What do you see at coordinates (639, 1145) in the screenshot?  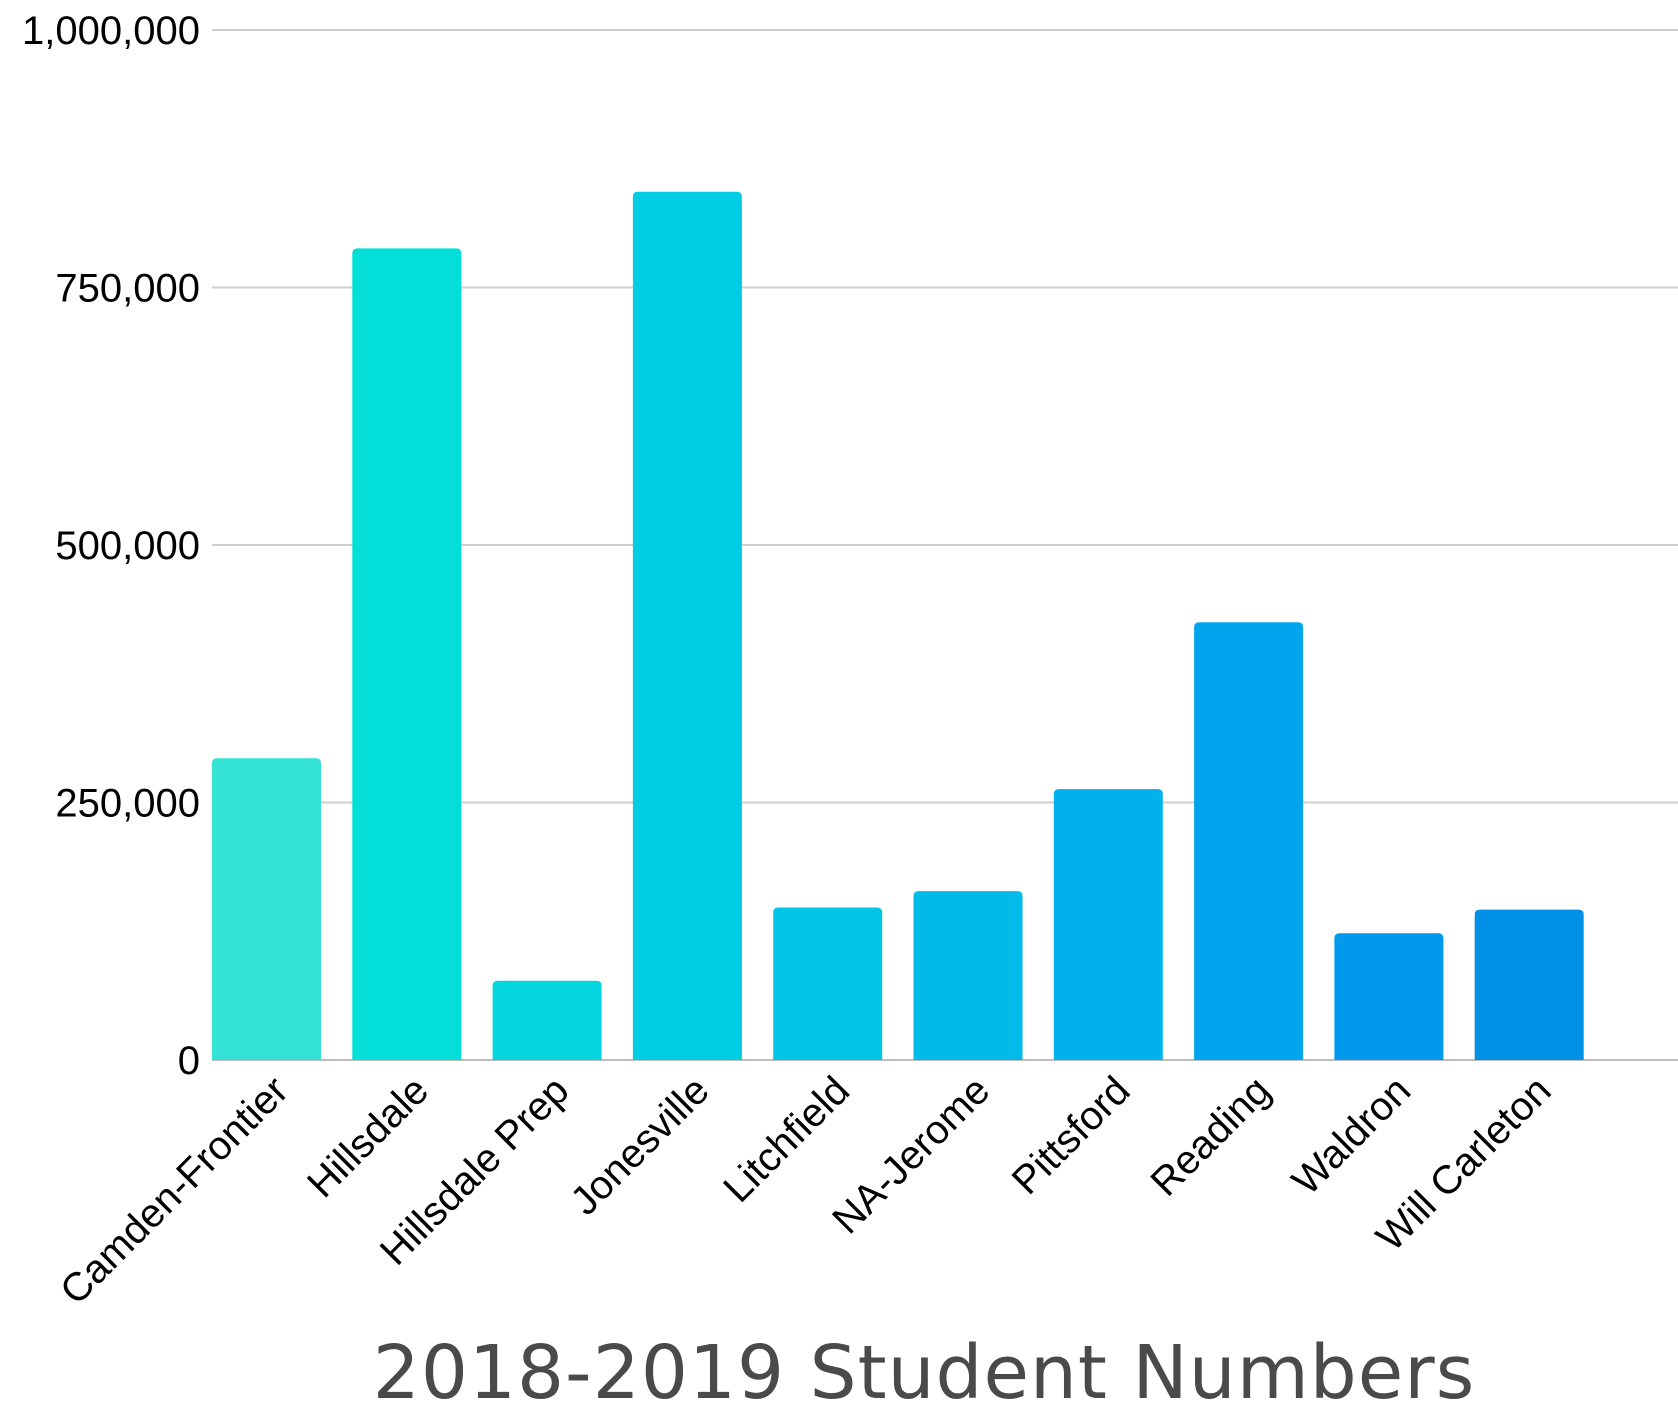 I see `x-category-label: Jonesville` at bounding box center [639, 1145].